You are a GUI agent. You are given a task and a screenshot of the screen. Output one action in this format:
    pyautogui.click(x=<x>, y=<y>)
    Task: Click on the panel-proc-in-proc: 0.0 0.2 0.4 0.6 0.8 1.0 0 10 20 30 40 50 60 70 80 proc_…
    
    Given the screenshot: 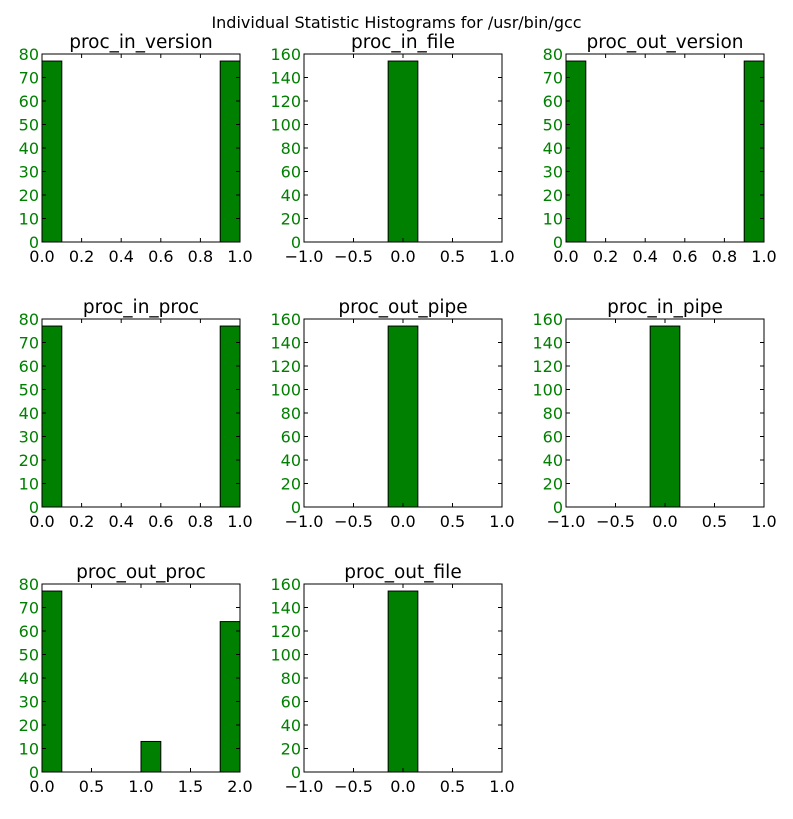 What is the action you would take?
    pyautogui.click(x=136, y=414)
    